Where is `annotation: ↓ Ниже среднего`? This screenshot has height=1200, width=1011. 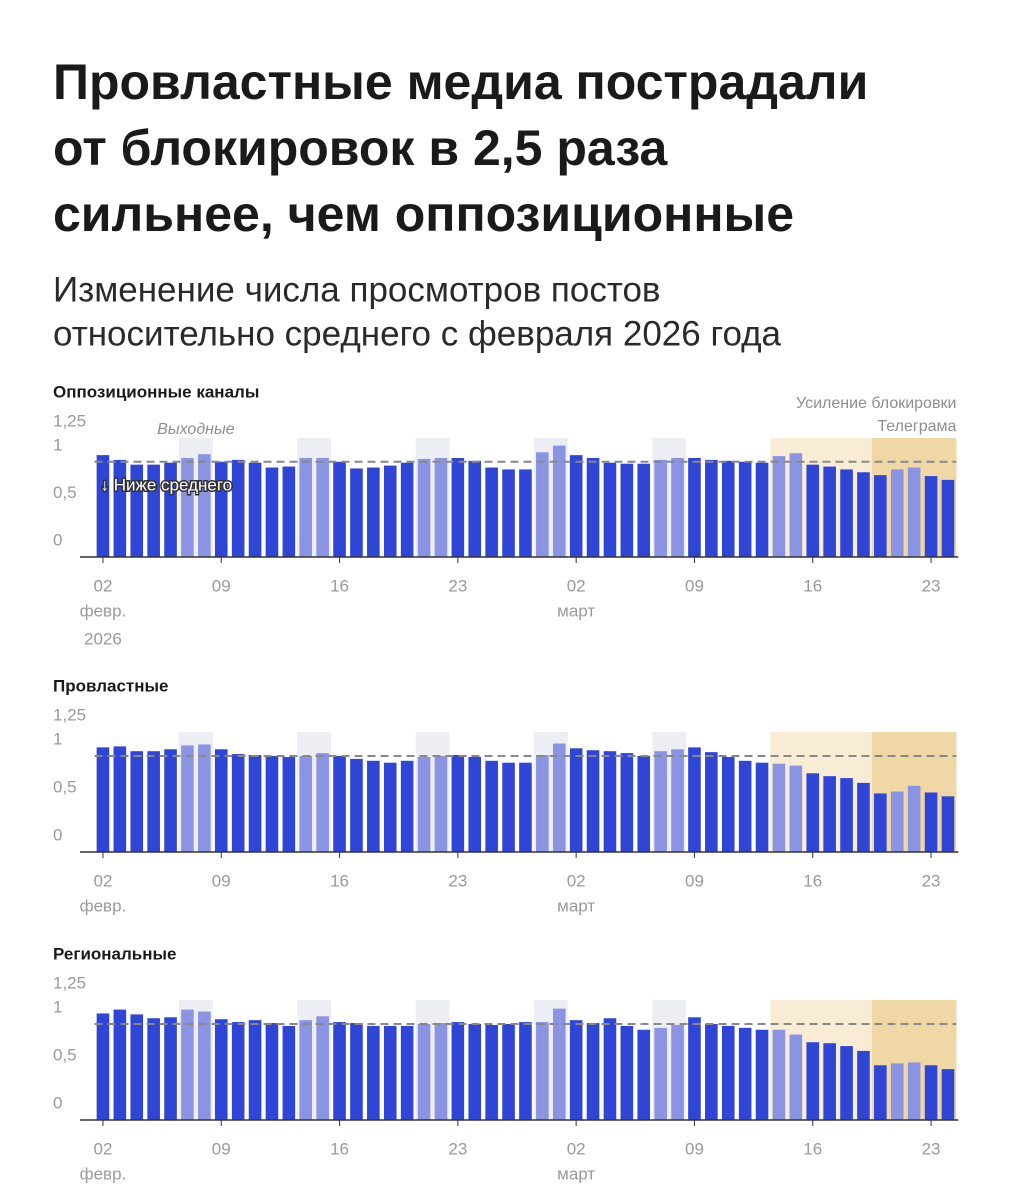
annotation: ↓ Ниже среднего is located at coordinates (167, 484).